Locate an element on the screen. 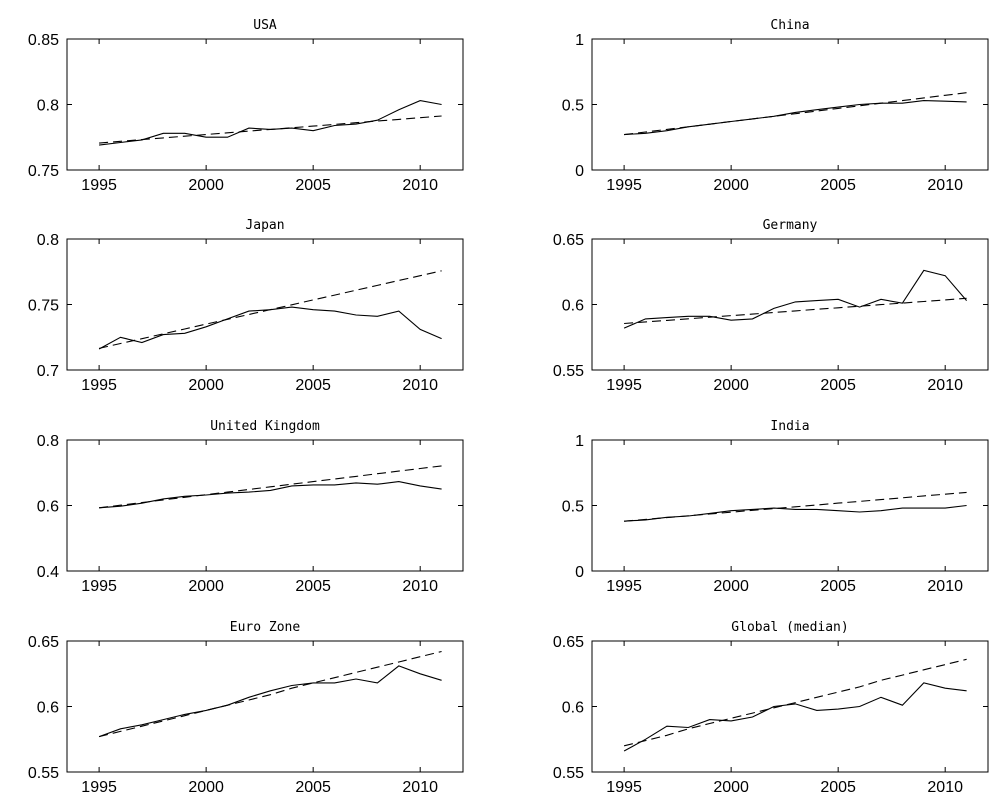  panel-6: Euro Zone 1995 2000 2005 2010 0.55 0.6 0.65 is located at coordinates (246, 707).